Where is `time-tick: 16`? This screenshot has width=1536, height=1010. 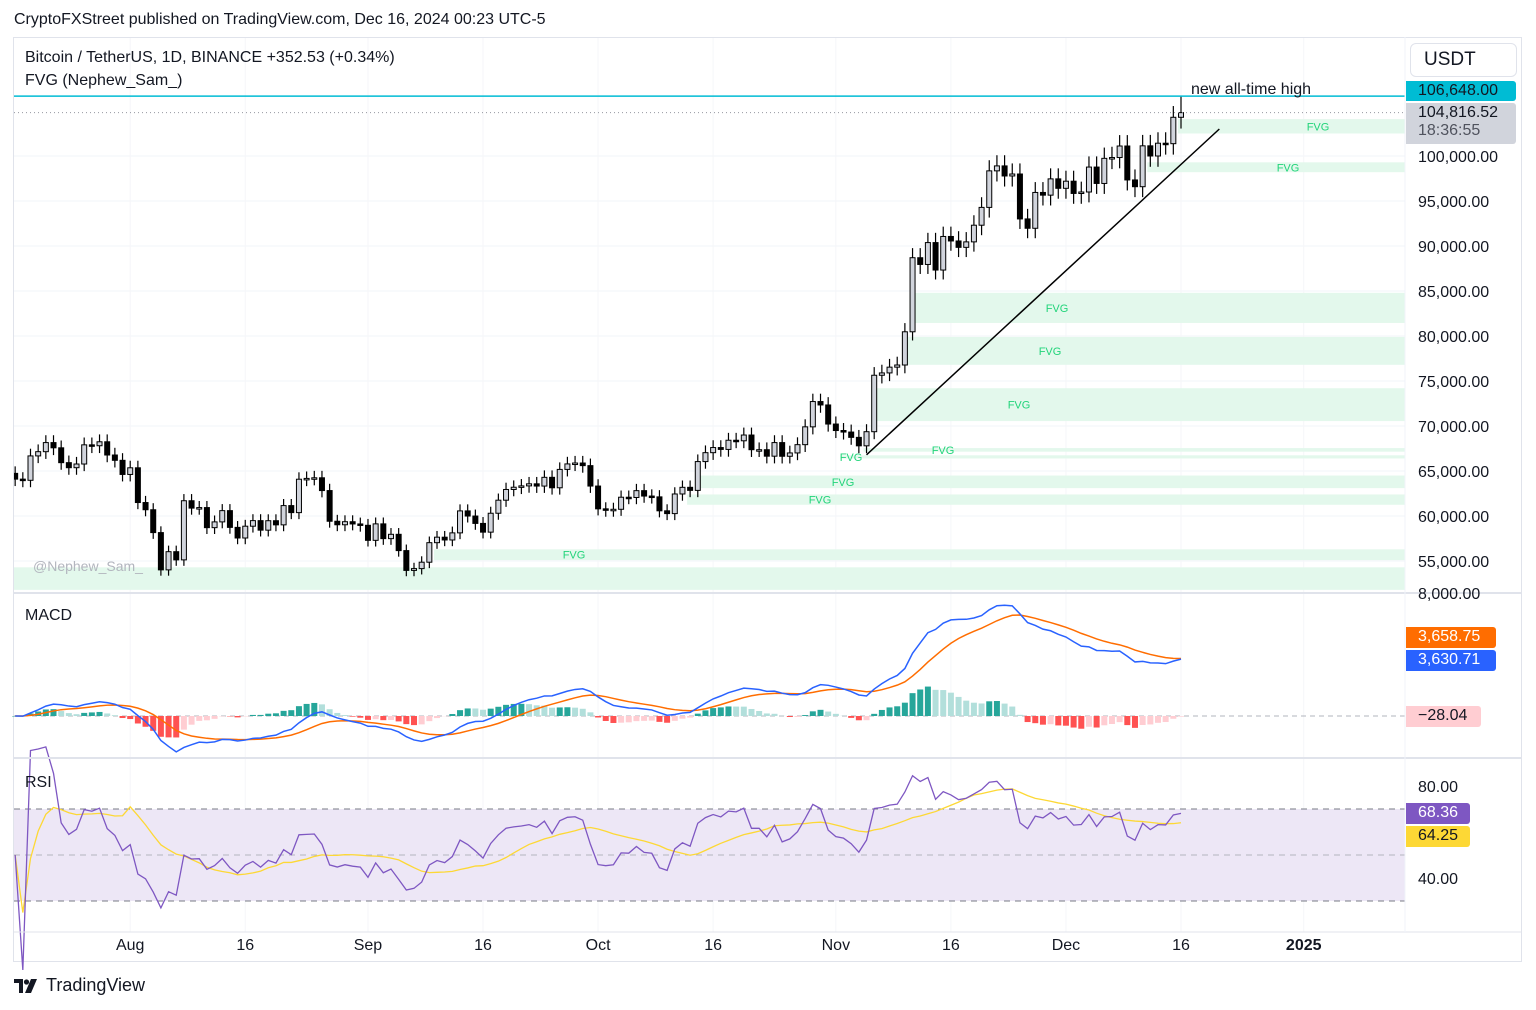 time-tick: 16 is located at coordinates (713, 945).